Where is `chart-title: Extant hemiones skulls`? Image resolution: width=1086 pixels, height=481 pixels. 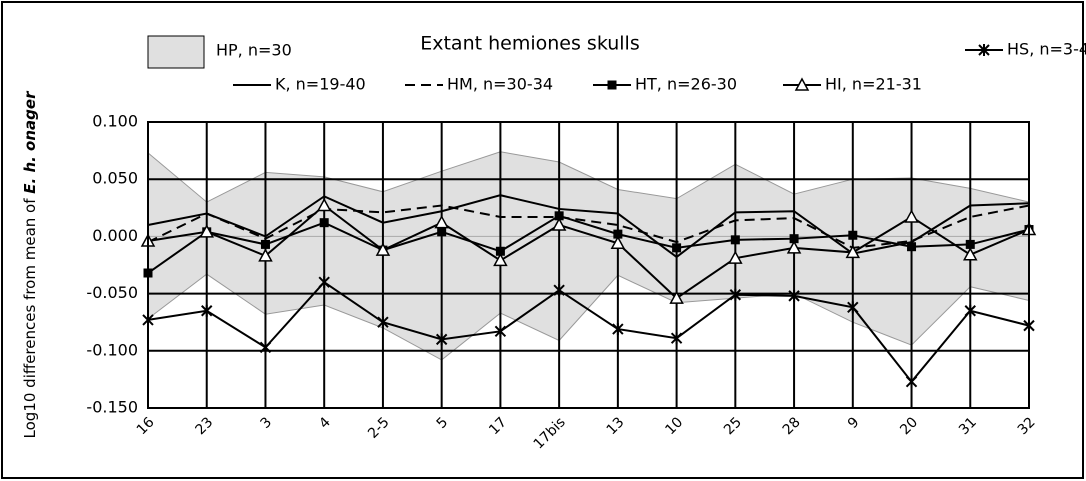
chart-title: Extant hemiones skulls is located at coordinates (530, 44).